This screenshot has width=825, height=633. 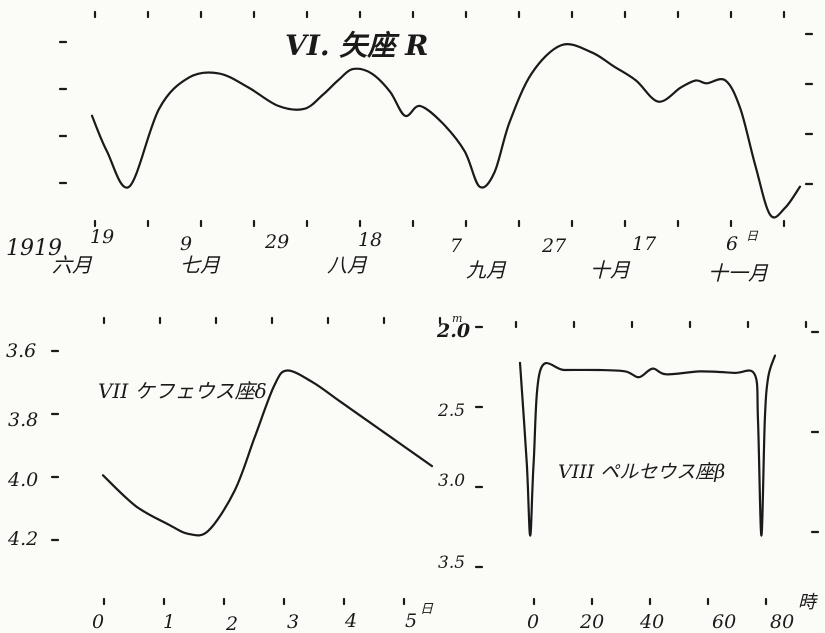 What do you see at coordinates (782, 622) in the screenshot?
I see `viii-x-label-4: 80` at bounding box center [782, 622].